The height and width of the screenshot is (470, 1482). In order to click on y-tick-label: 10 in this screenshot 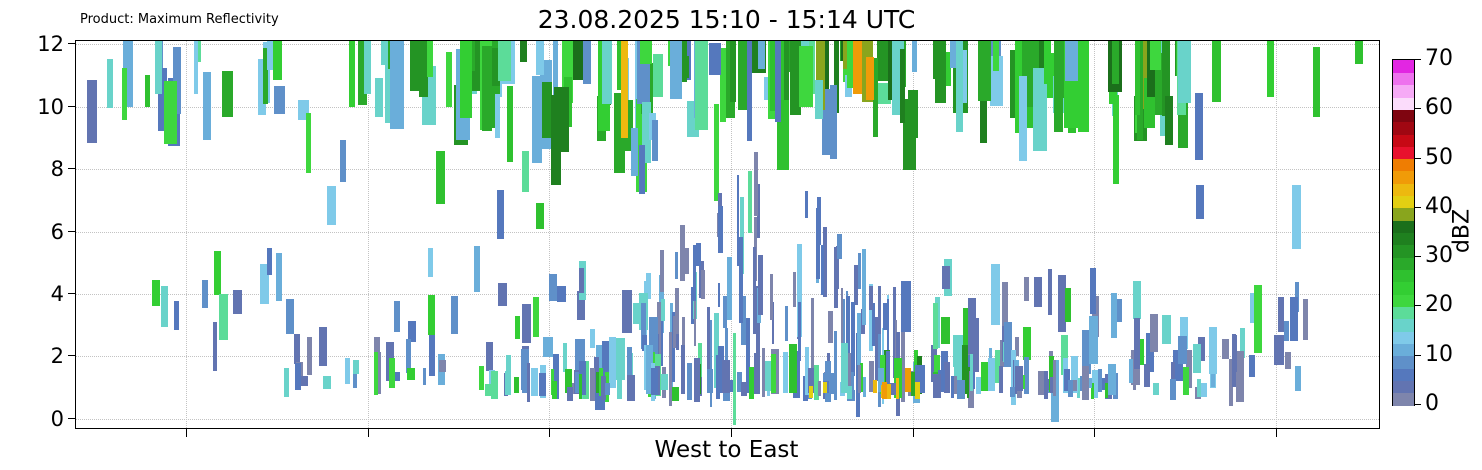, I will do `click(50, 106)`.